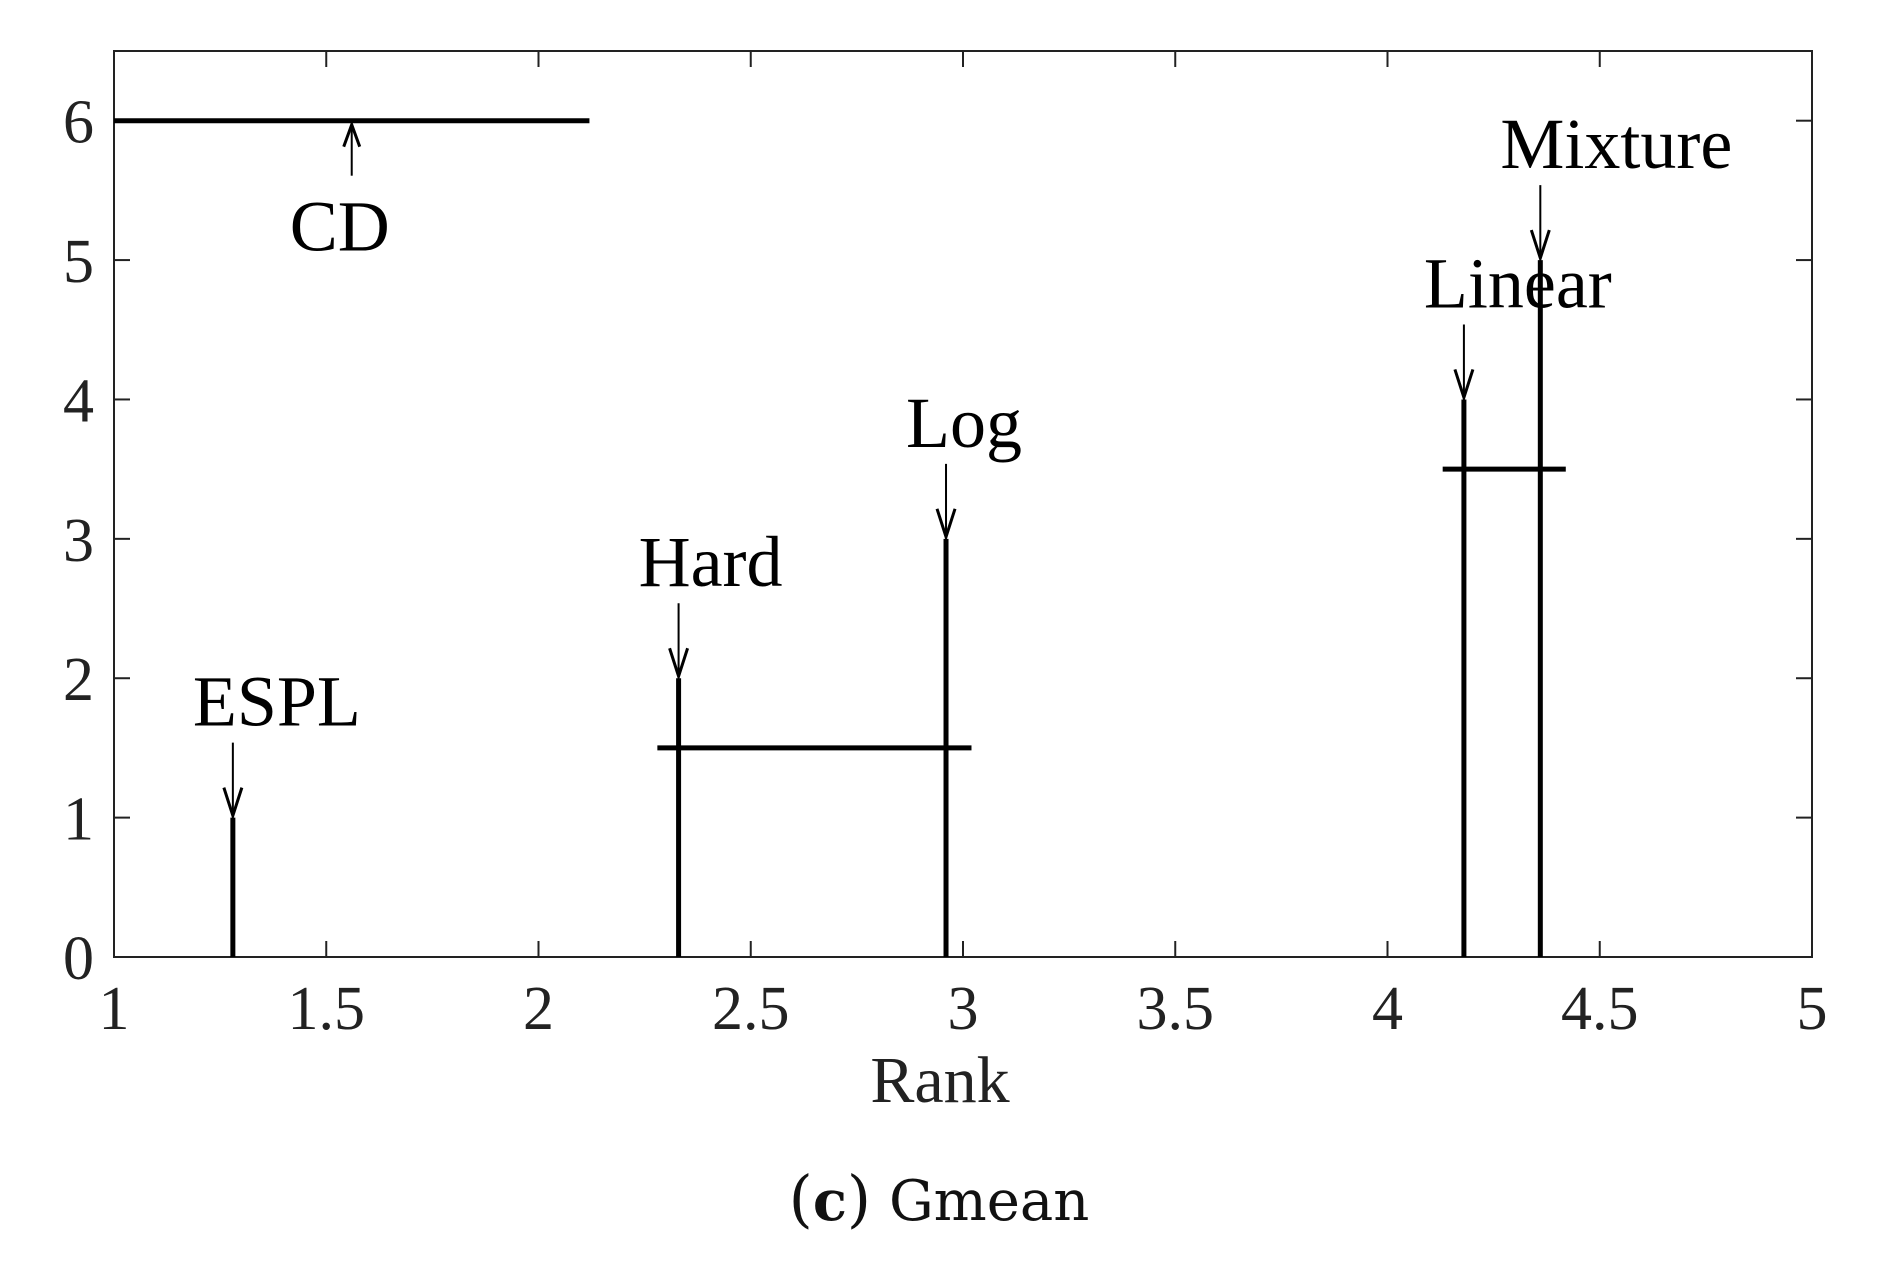  Describe the element at coordinates (78, 680) in the screenshot. I see `y-tick-label: 2` at that location.